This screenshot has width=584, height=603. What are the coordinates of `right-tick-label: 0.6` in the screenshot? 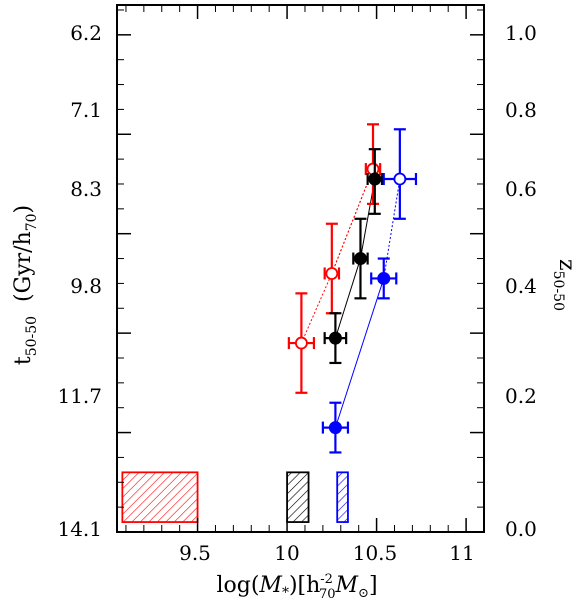 It's located at (521, 189).